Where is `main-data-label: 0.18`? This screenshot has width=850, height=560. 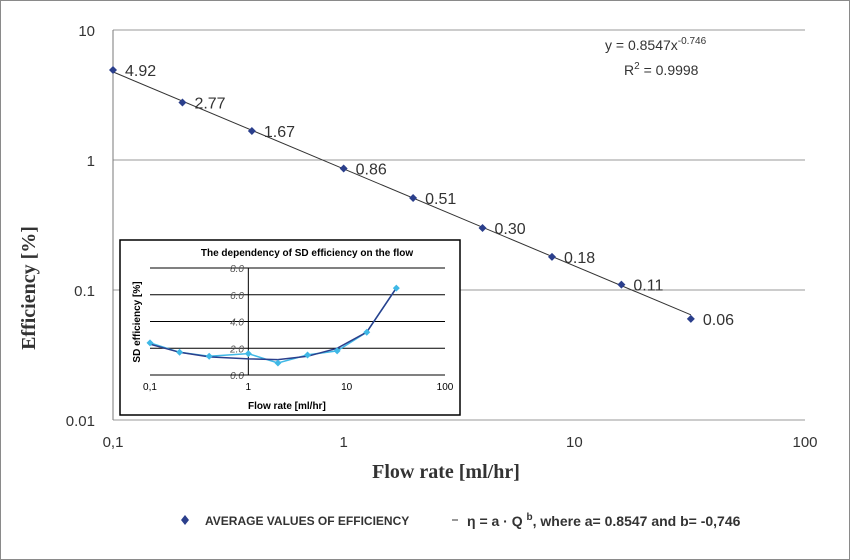
main-data-label: 0.18 is located at coordinates (579, 258).